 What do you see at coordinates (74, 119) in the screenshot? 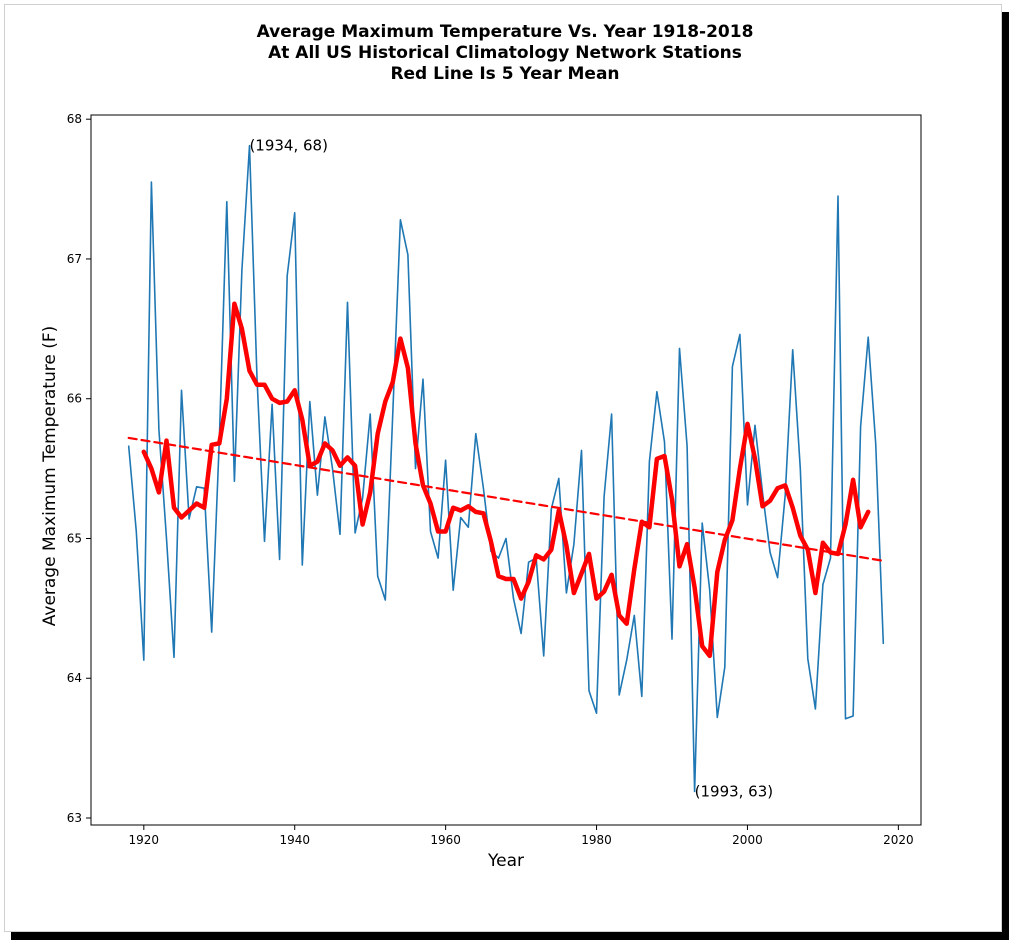
I see `y-tick-label: 68` at bounding box center [74, 119].